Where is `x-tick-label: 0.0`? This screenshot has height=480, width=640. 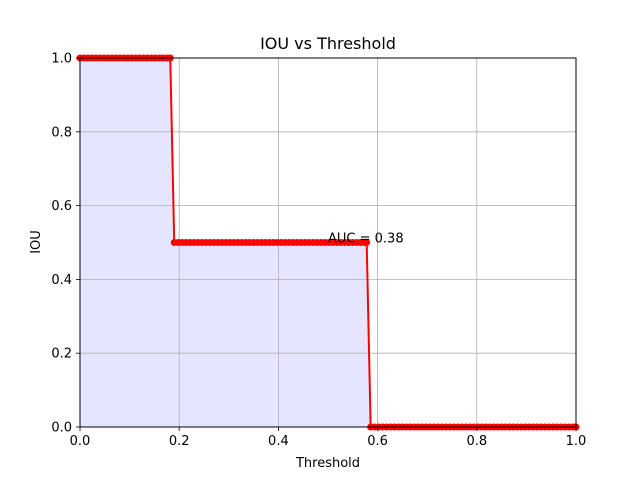 x-tick-label: 0.0 is located at coordinates (80, 441).